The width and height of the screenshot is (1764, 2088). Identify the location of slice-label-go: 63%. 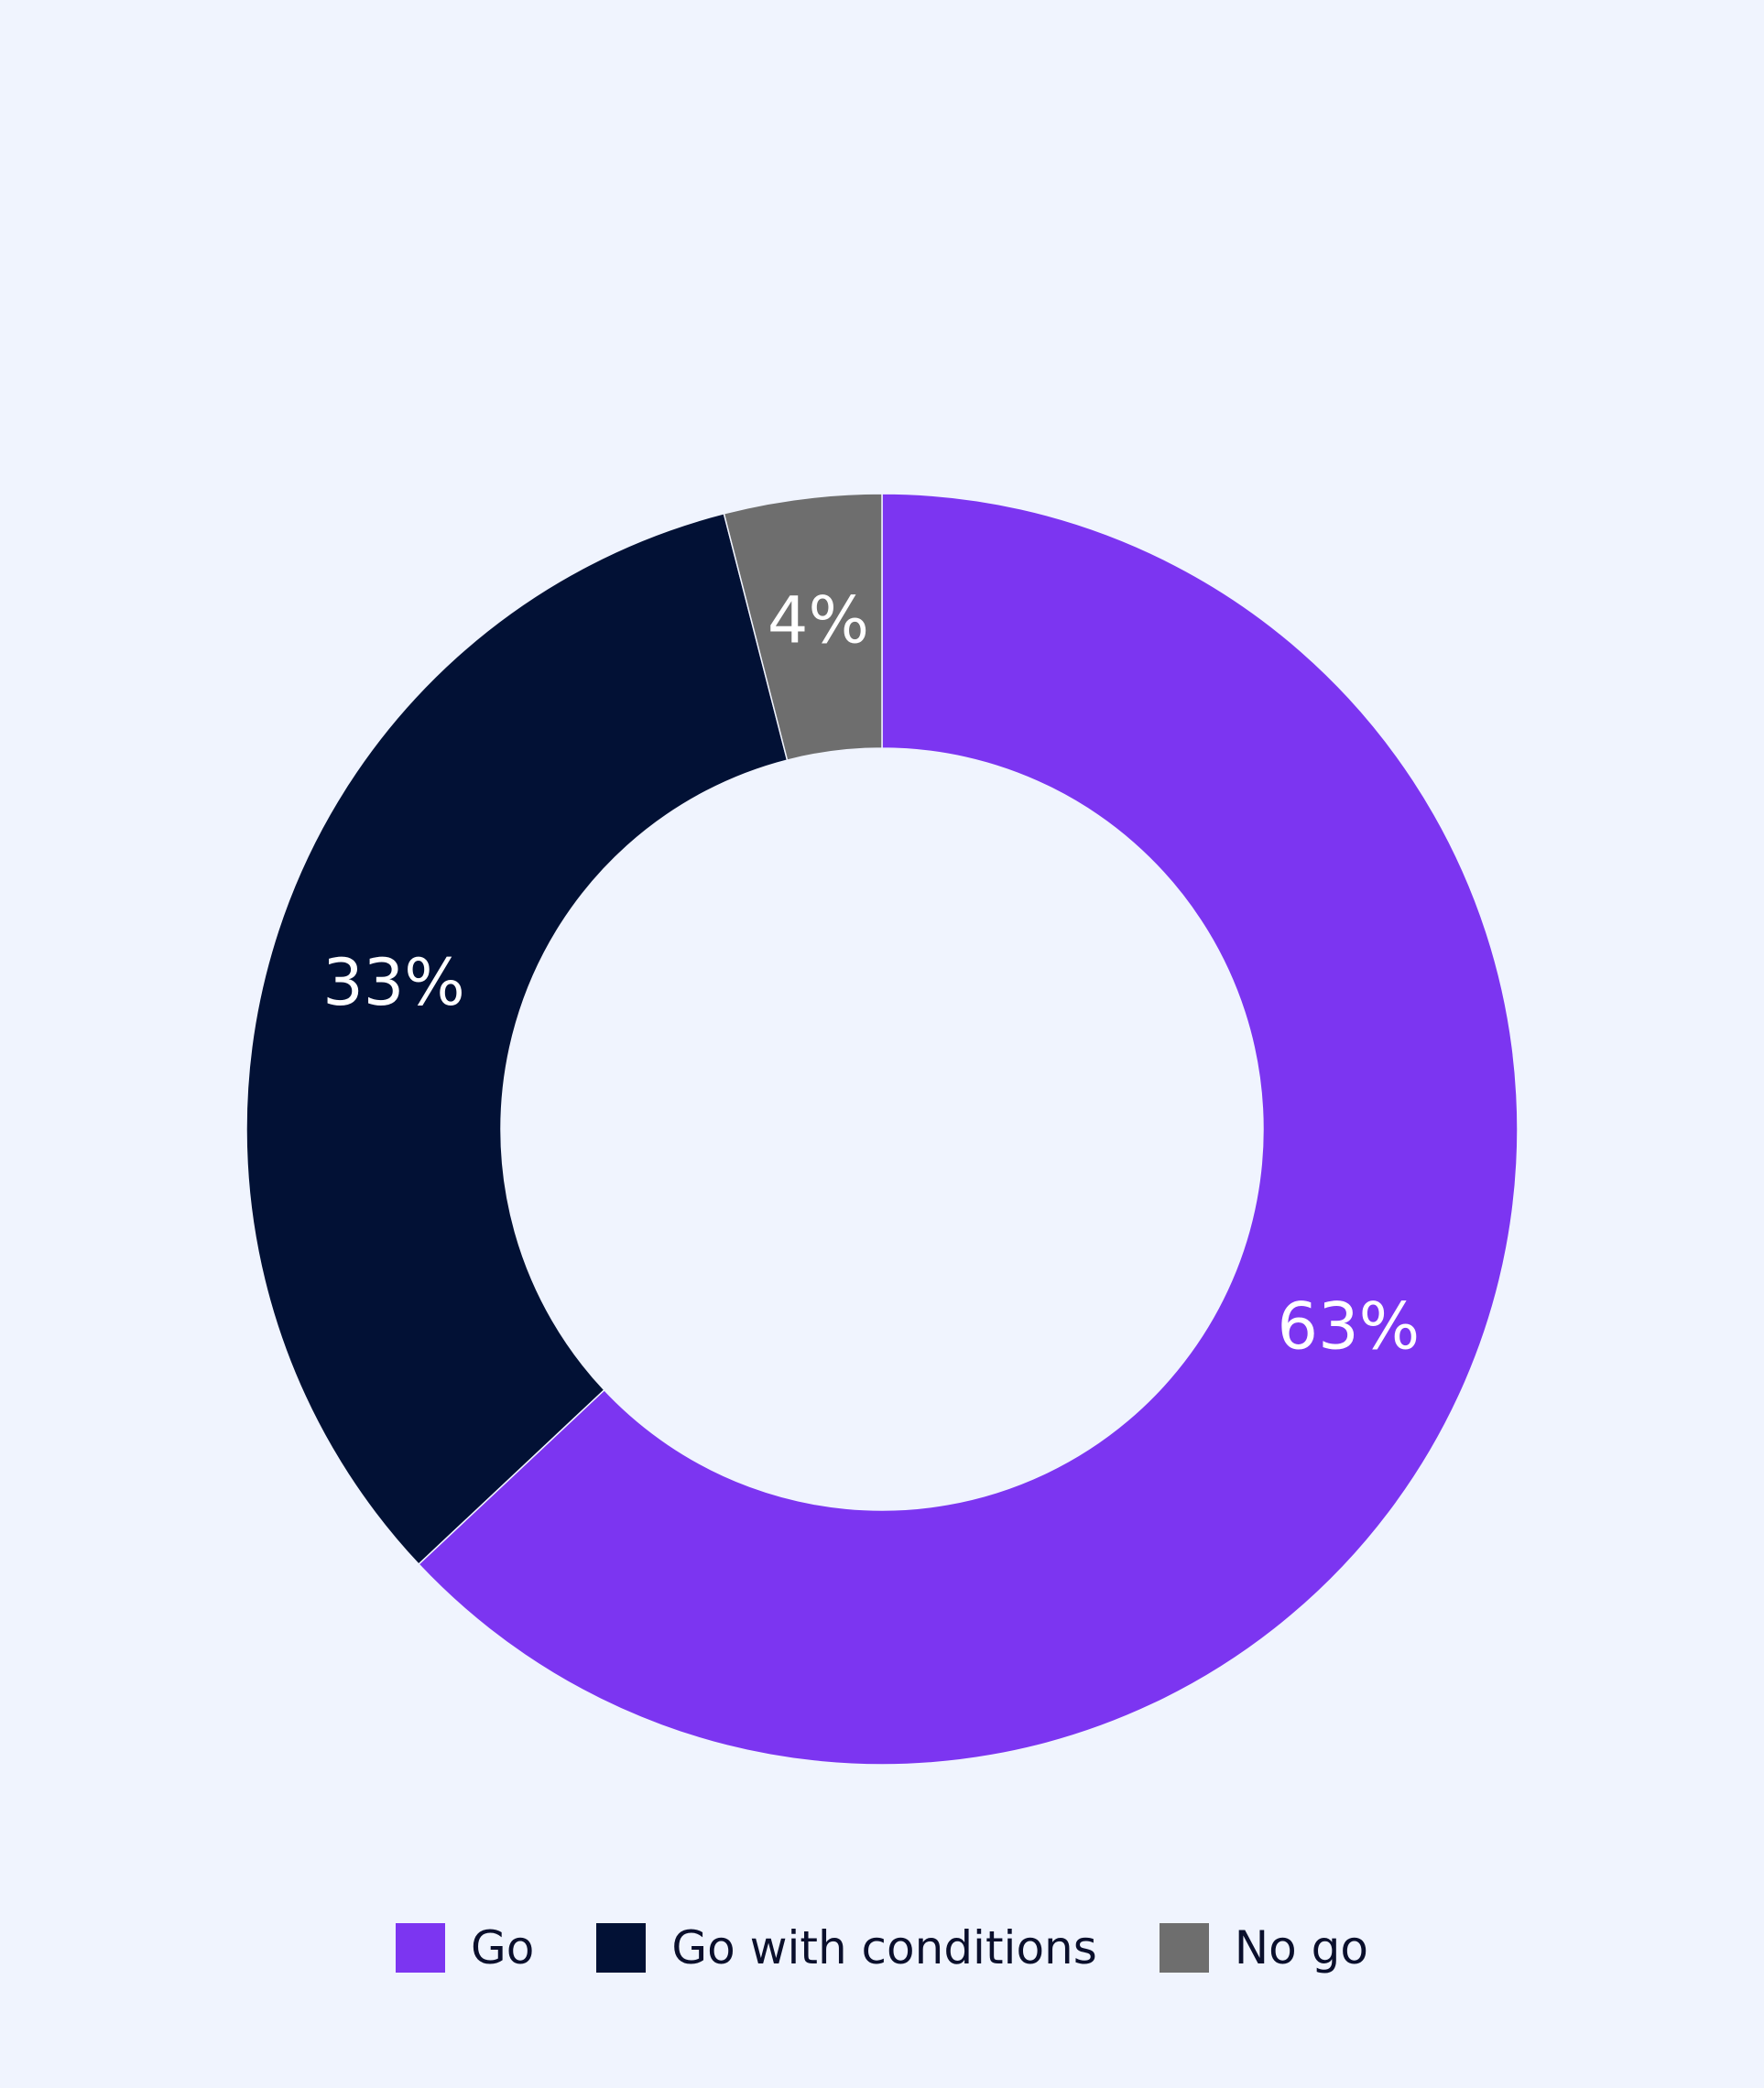
(1349, 1326).